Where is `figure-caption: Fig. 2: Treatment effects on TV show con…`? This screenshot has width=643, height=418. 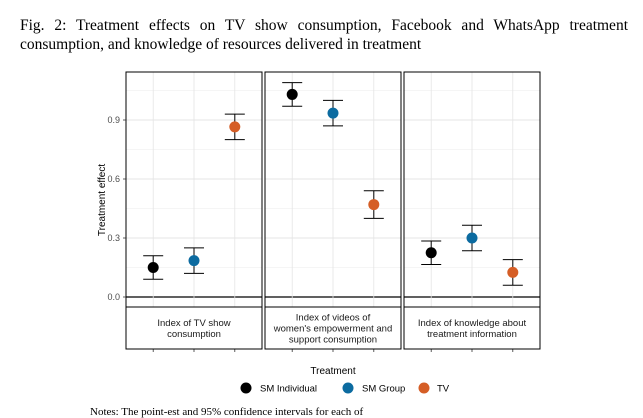
figure-caption: Fig. 2: Treatment effects on TV show con… is located at coordinates (324, 35).